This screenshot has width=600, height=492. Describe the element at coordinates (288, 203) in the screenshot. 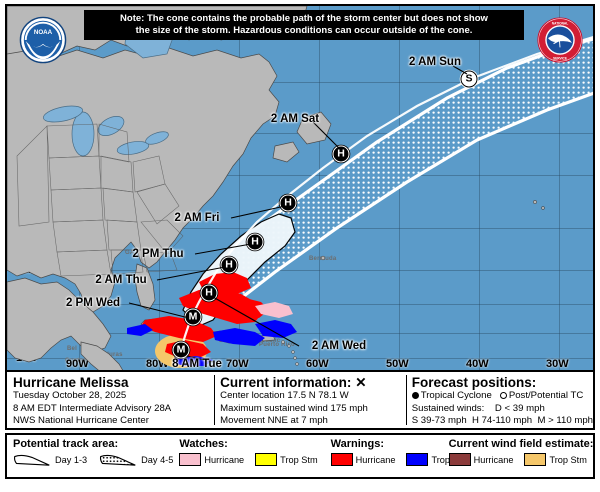

I see `marker-2am-fri: H` at that location.